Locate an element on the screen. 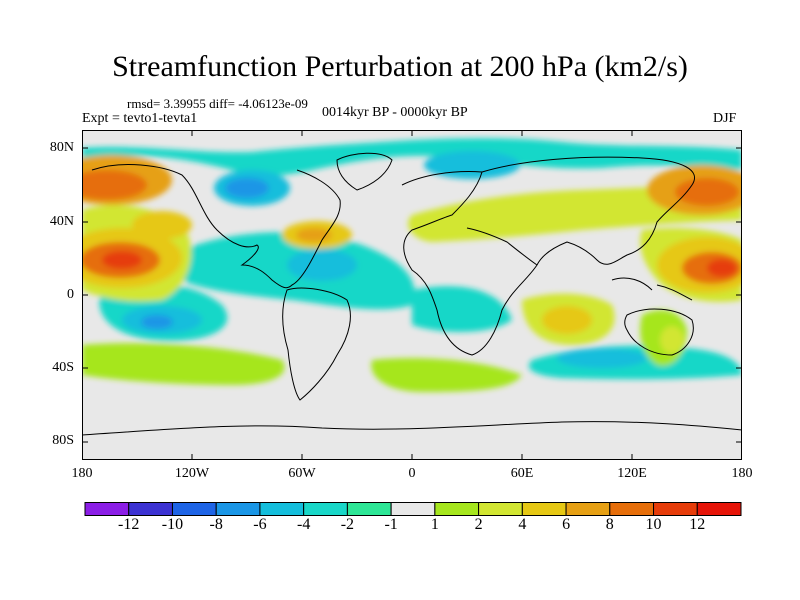 Image resolution: width=800 pixels, height=600 pixels. colorbar-tick-label: 8 is located at coordinates (609, 524).